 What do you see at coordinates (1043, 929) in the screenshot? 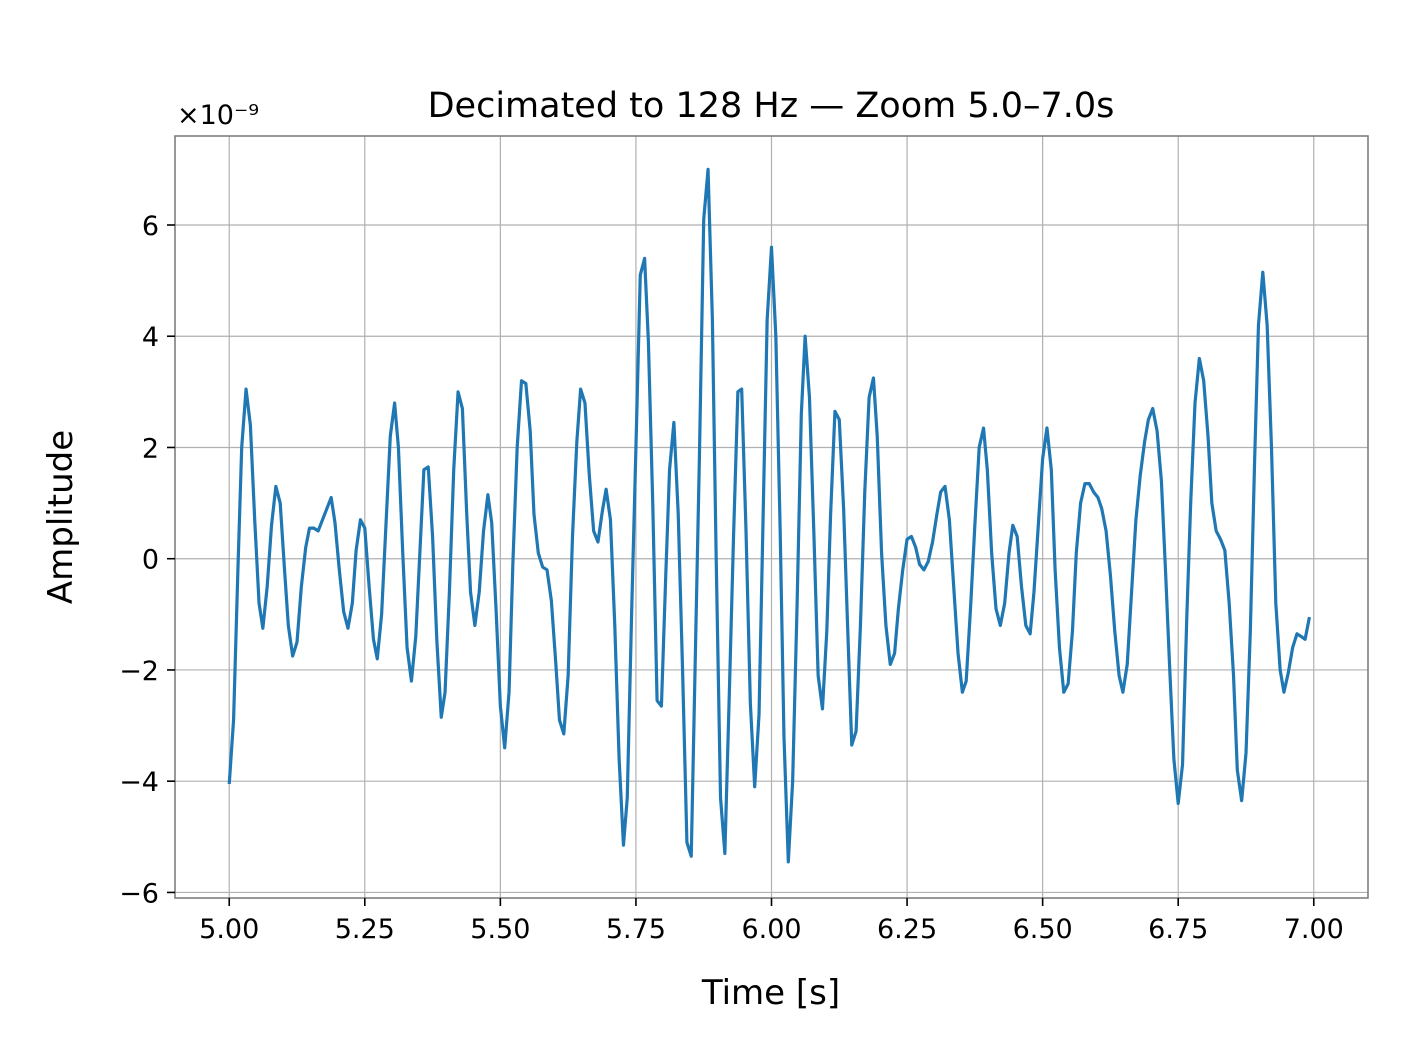
I see `x-tick-label: 6.50` at bounding box center [1043, 929].